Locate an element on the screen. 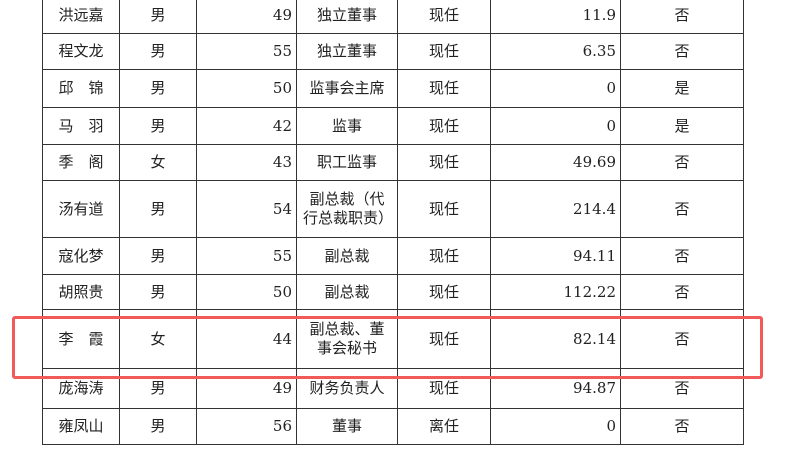  cell-pay: 11.9 is located at coordinates (555, 17).